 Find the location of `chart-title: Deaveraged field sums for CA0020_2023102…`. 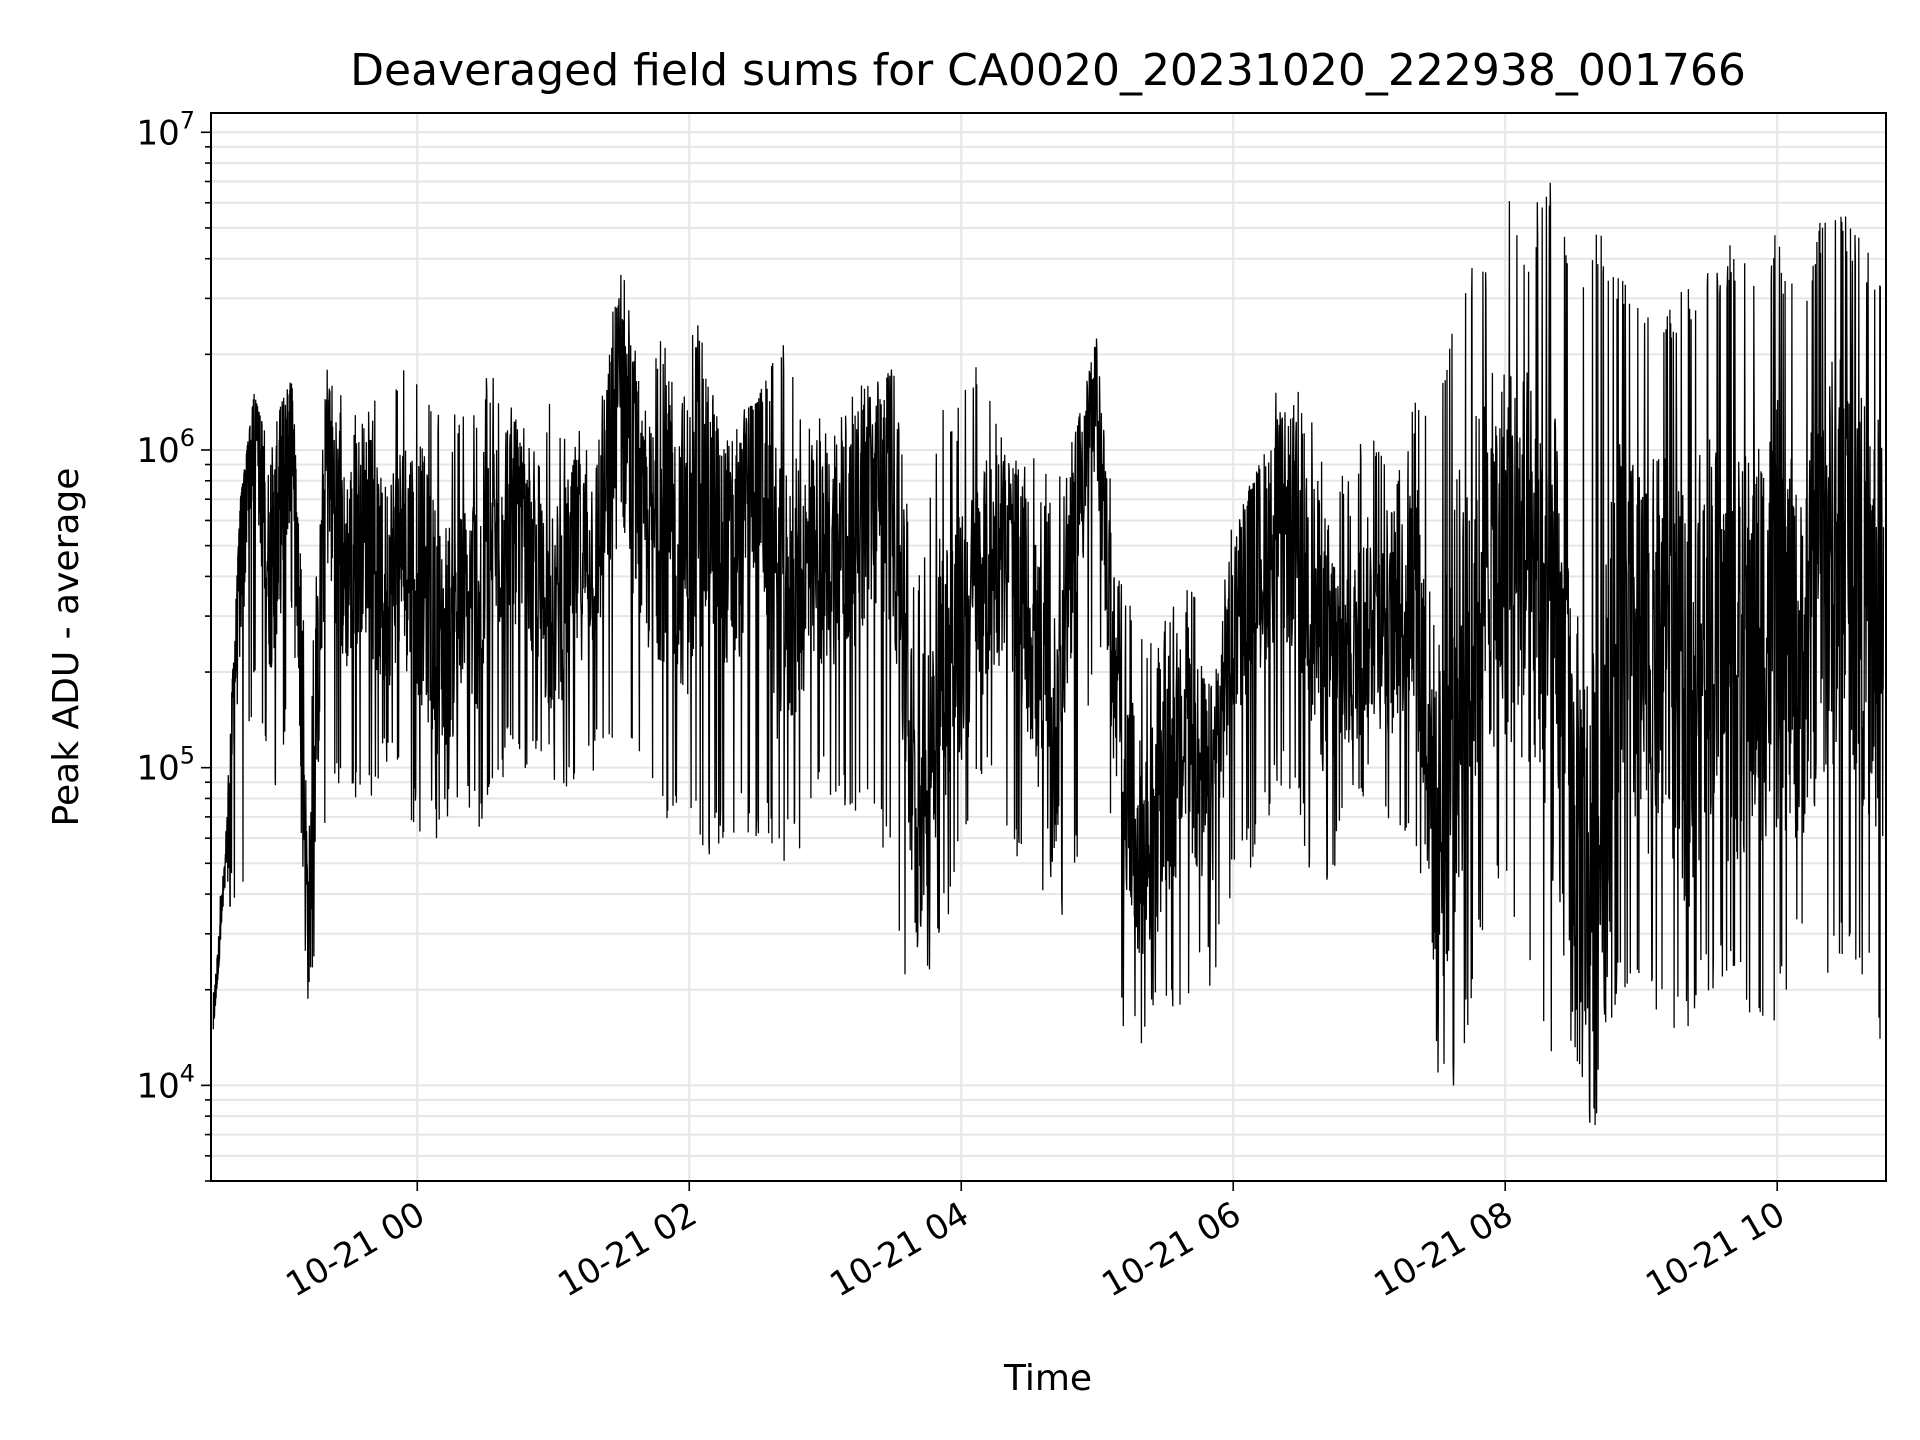

chart-title: Deaveraged field sums for CA0020_2023102… is located at coordinates (1048, 70).